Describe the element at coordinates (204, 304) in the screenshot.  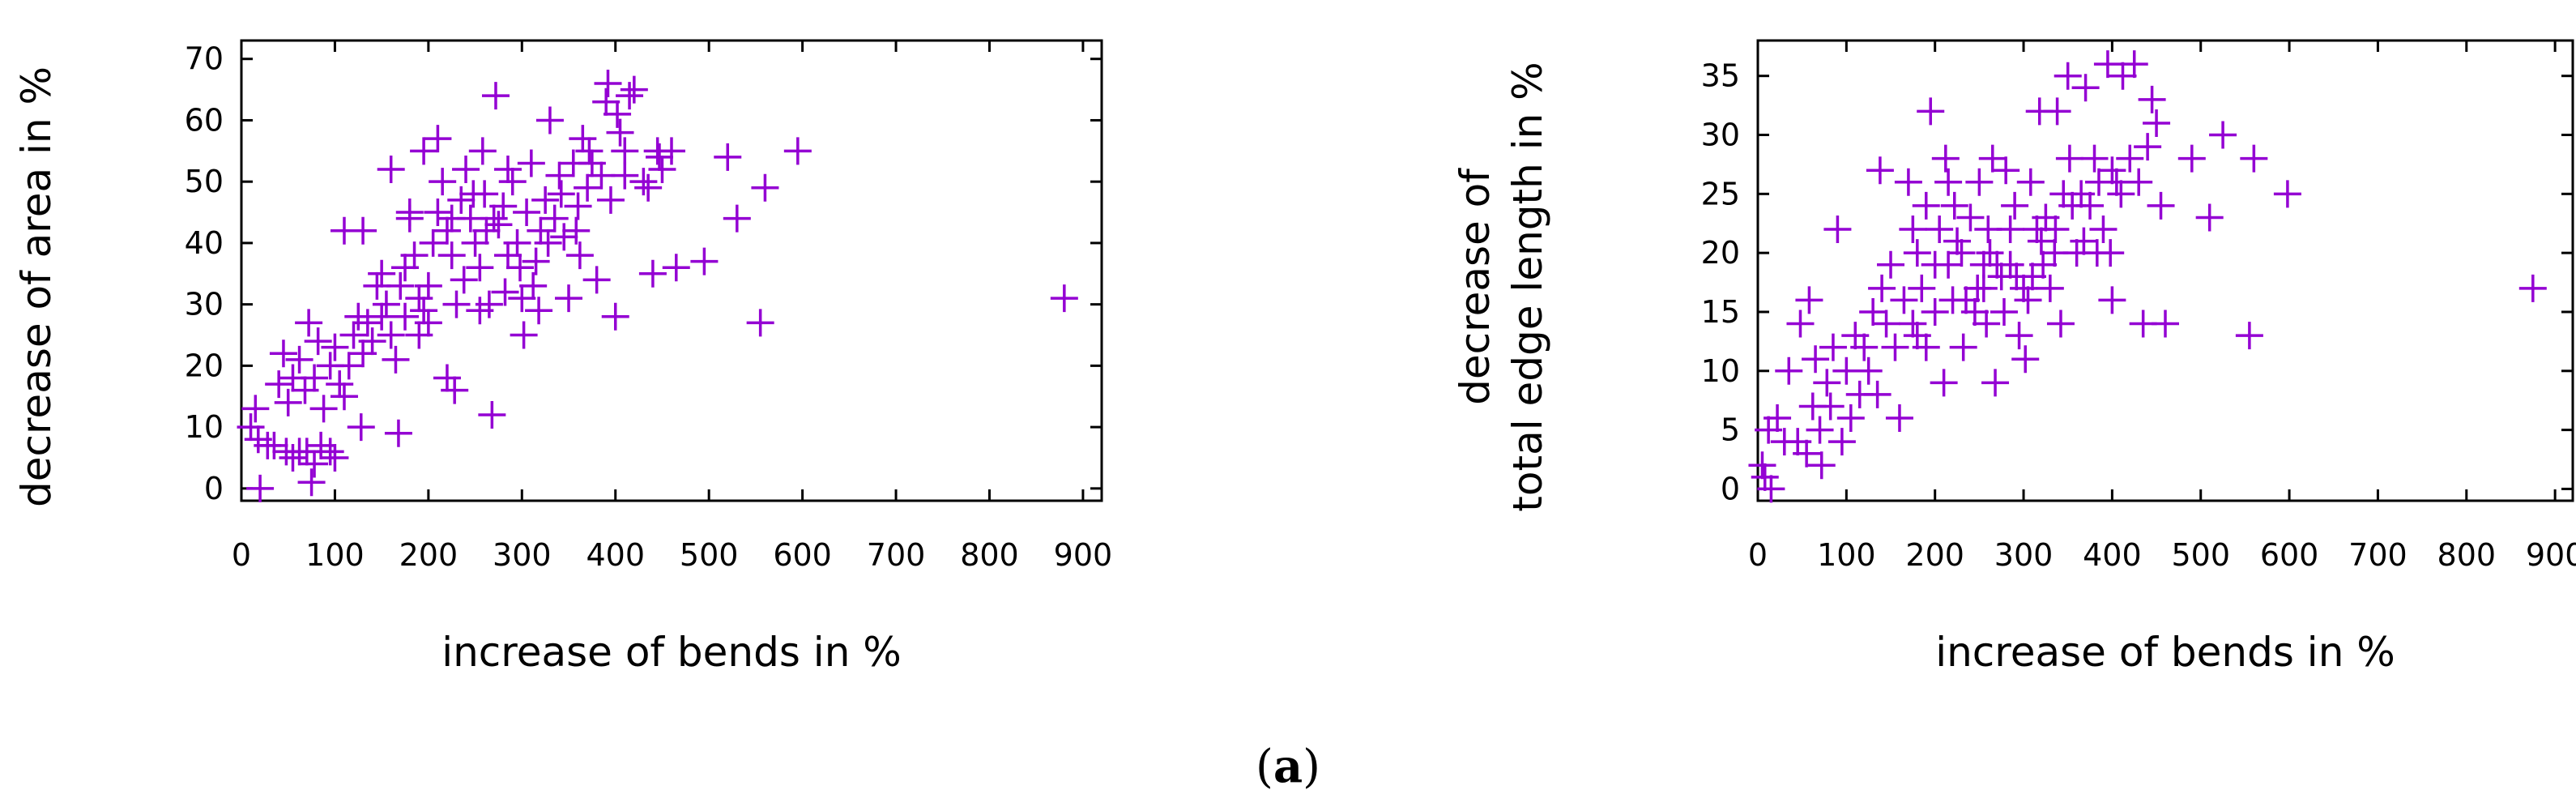
I see `y-tick-label: 30` at that location.